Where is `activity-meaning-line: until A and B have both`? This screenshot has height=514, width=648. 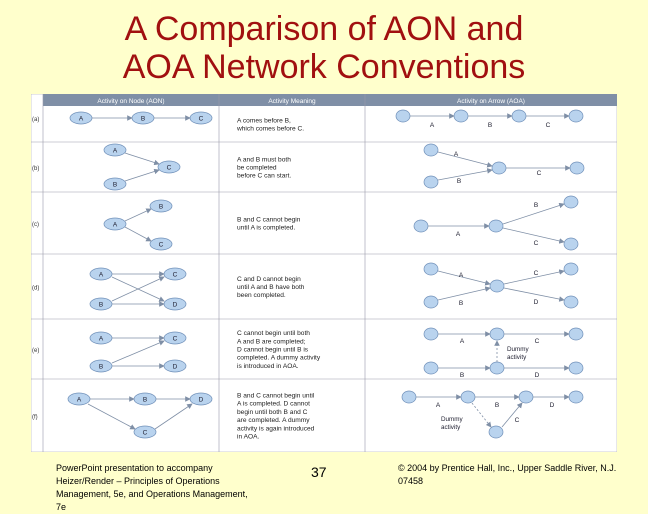
activity-meaning-line: until A and B have both is located at coordinates (271, 287).